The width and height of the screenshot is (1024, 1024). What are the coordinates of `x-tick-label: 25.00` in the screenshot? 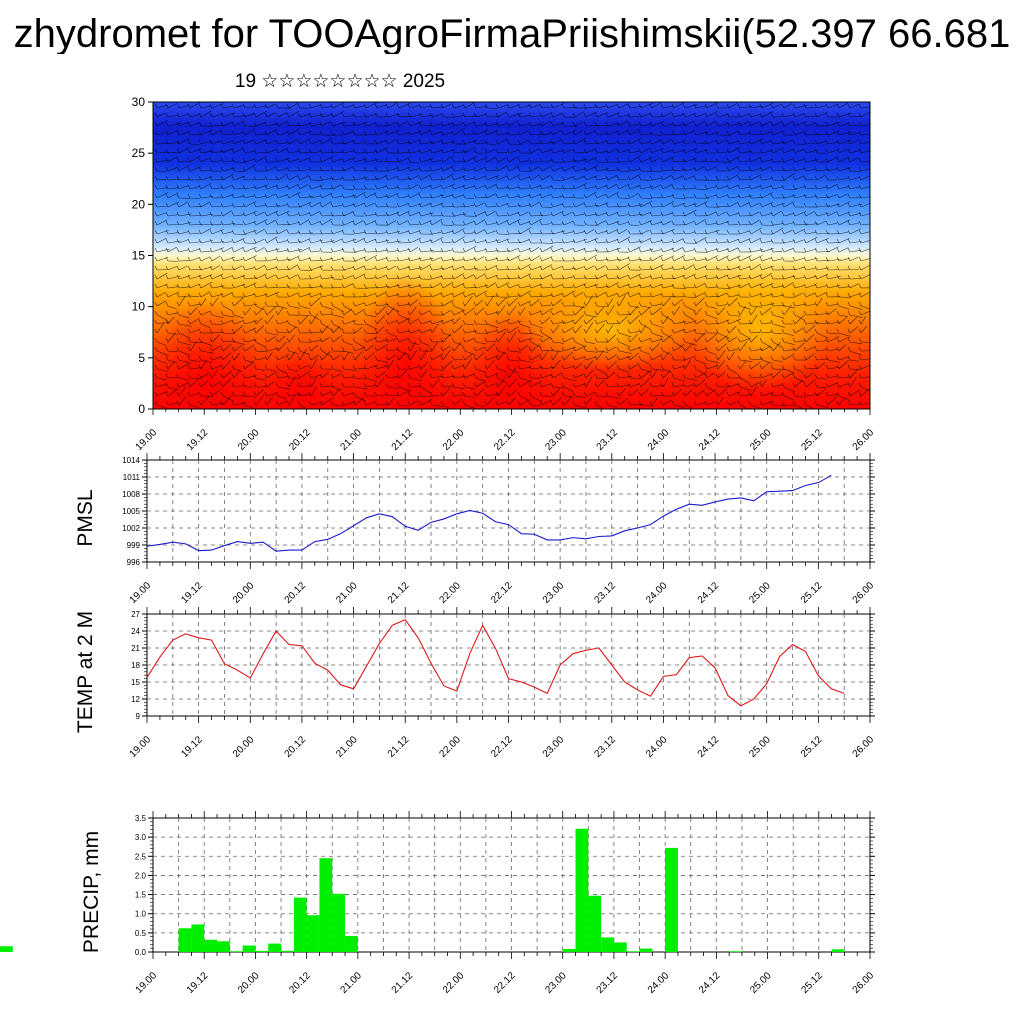 It's located at (761, 440).